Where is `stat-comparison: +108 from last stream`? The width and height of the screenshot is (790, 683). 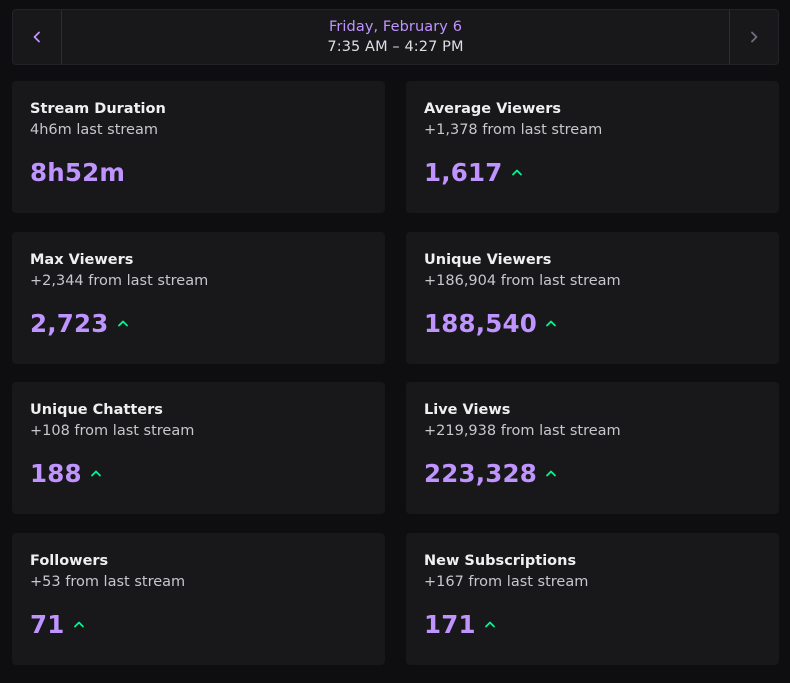 stat-comparison: +108 from last stream is located at coordinates (112, 431).